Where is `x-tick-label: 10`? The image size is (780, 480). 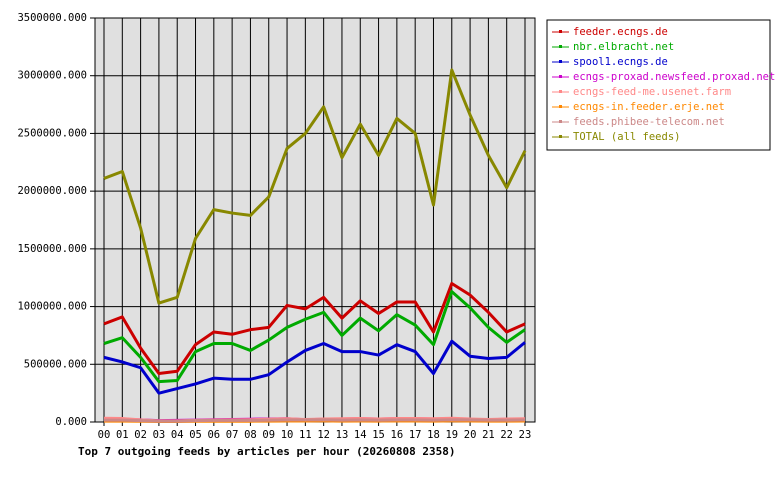
x-tick-label: 10 is located at coordinates (287, 435).